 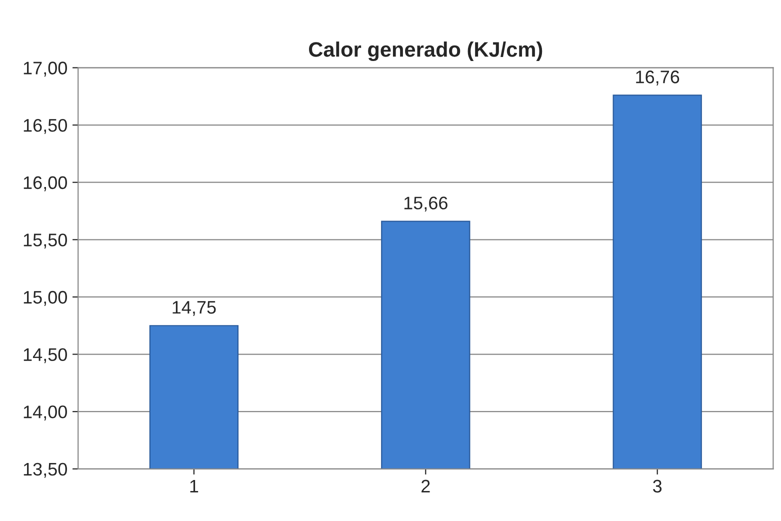 I want to click on y-tick-label: 17,00, so click(x=45, y=69).